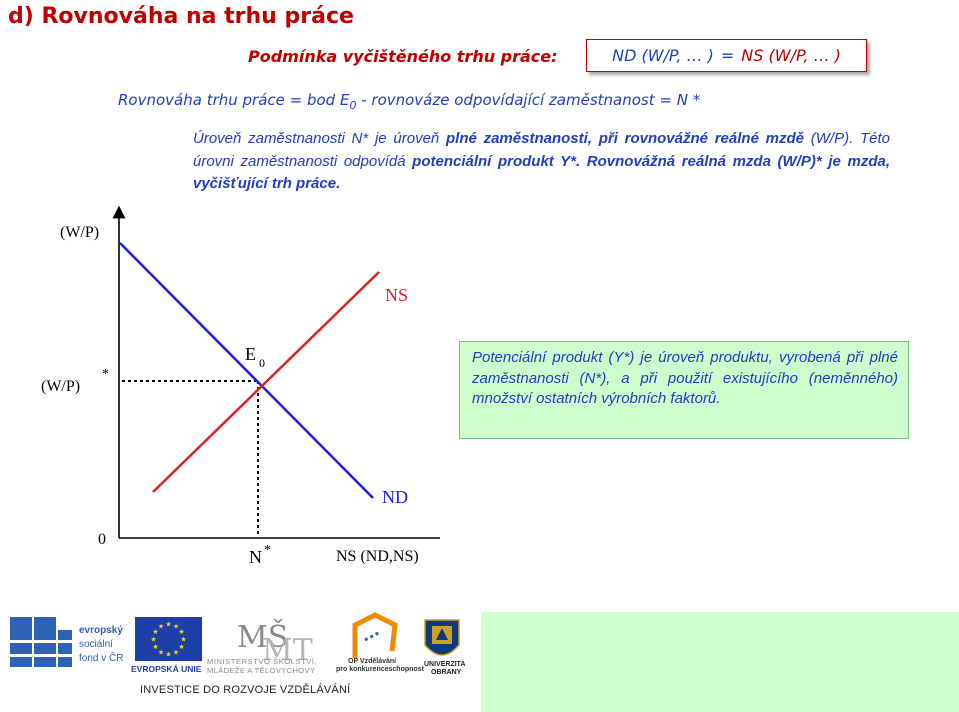 The width and height of the screenshot is (959, 712). I want to click on ns-curve-label: NS, so click(396, 295).